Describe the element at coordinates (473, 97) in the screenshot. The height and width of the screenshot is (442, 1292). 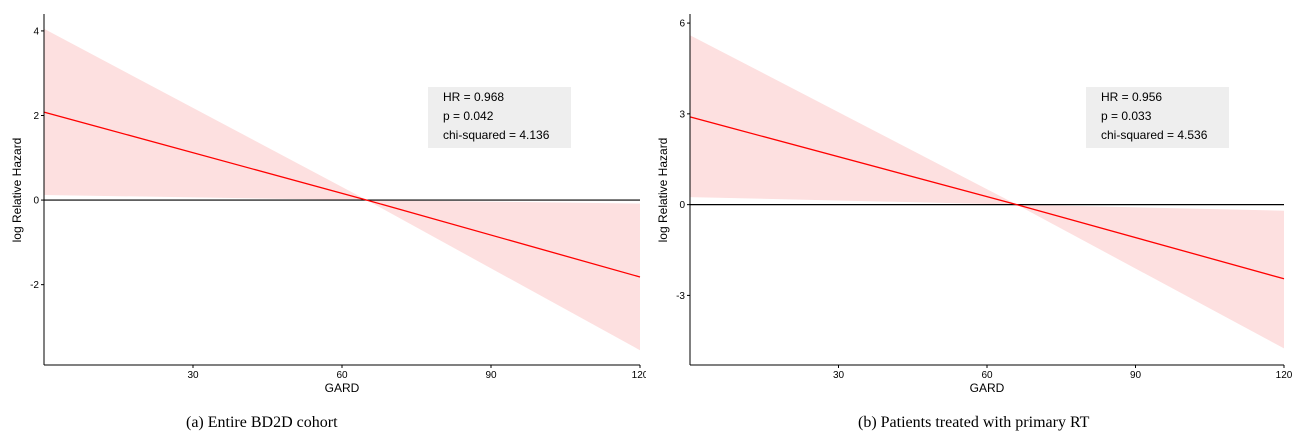
I see `annotation-line: HR = 0.968` at that location.